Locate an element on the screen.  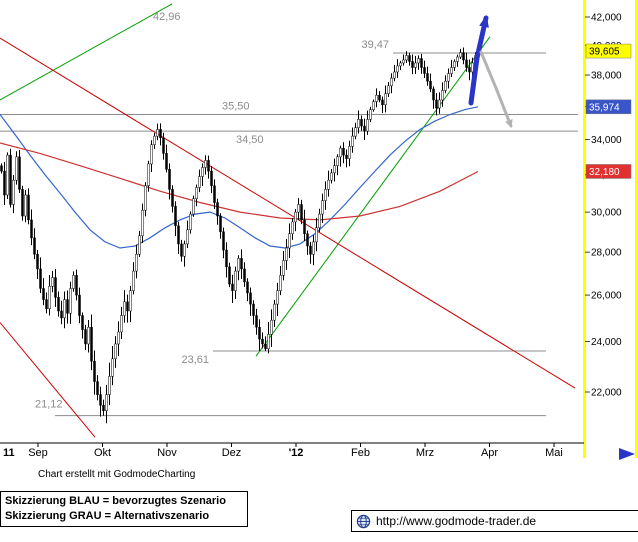
level-label: 23,61 is located at coordinates (195, 360).